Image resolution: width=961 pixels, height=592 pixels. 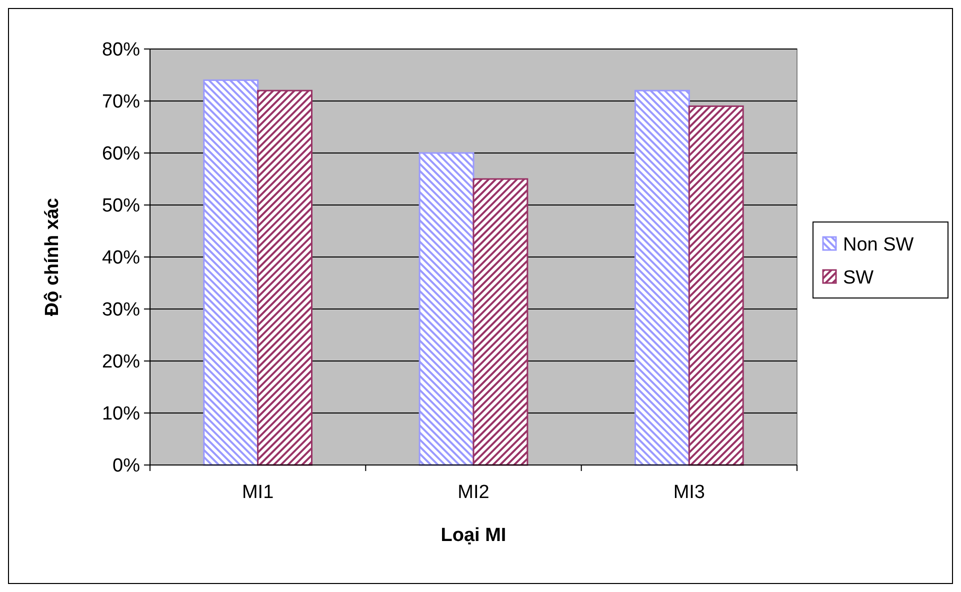 I want to click on y-tick-label: 10%, so click(x=121, y=414).